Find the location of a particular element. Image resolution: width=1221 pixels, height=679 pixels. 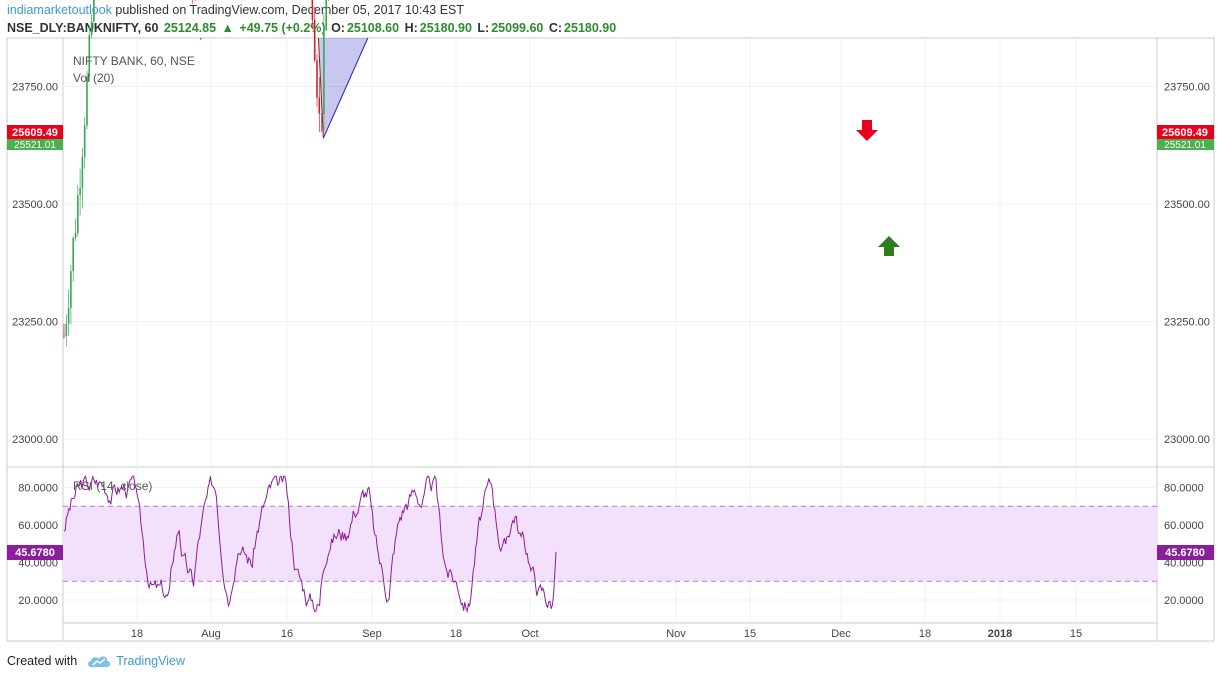

low-label: L: is located at coordinates (483, 28).